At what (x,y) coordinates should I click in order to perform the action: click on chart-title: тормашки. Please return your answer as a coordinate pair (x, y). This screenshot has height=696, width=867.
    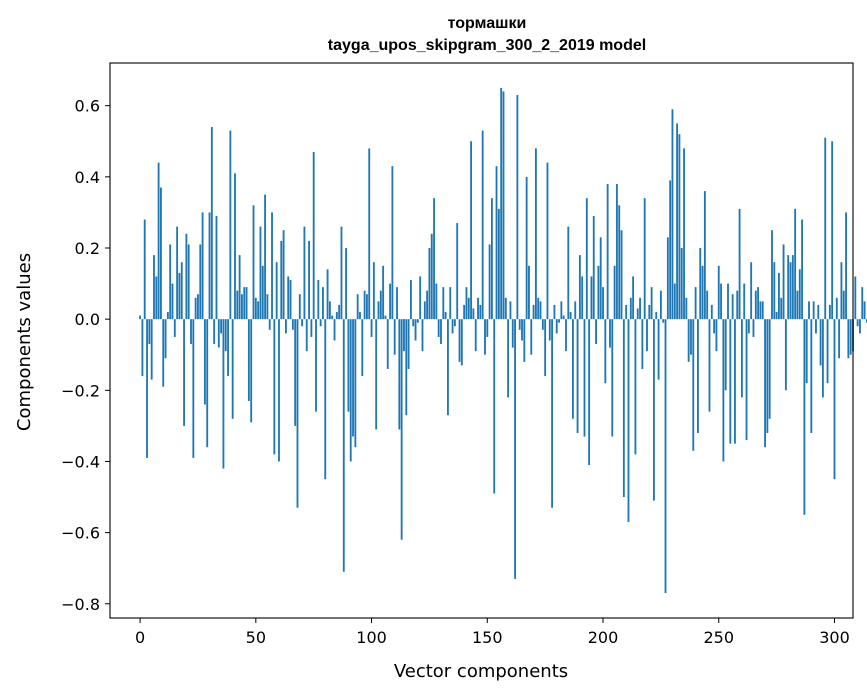
    Looking at the image, I should click on (487, 23).